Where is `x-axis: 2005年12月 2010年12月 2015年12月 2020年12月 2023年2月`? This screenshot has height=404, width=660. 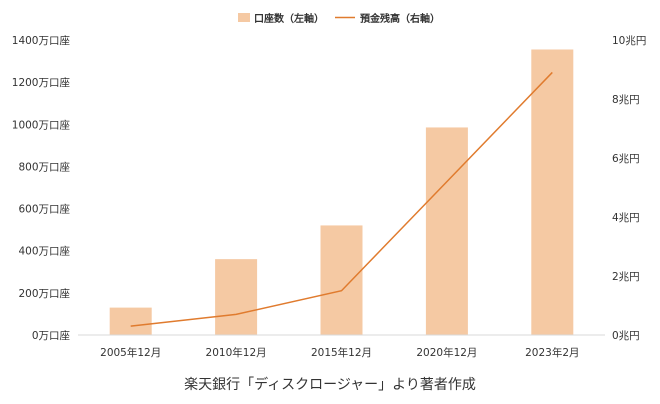 x-axis: 2005年12月 2010年12月 2015年12月 2020年12月 2023年2月 is located at coordinates (339, 352).